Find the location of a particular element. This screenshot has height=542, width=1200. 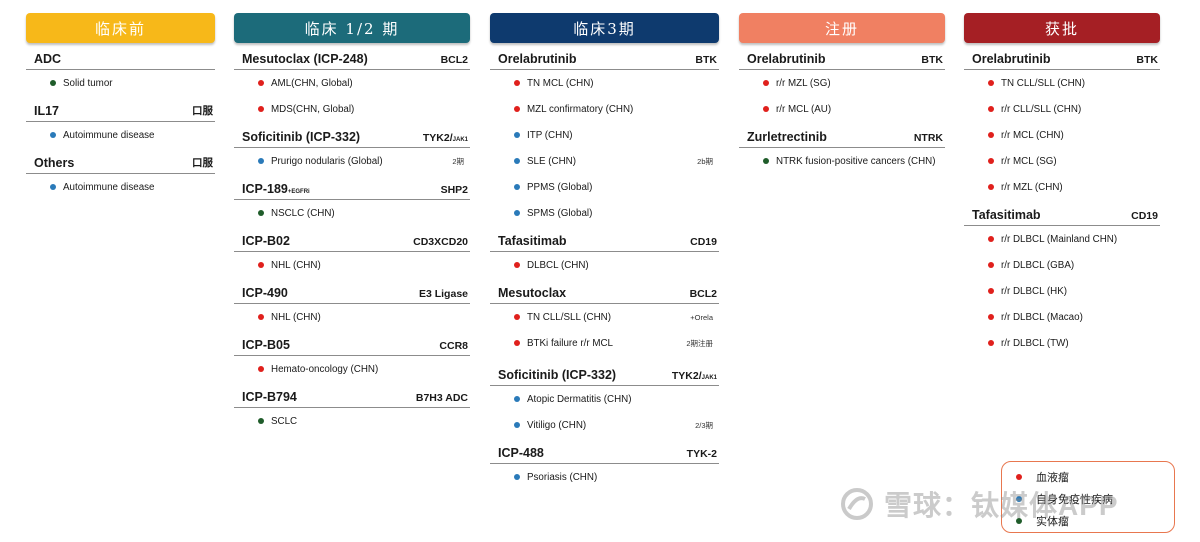

legend-item-solid: 实体瘤 is located at coordinates (1042, 521).